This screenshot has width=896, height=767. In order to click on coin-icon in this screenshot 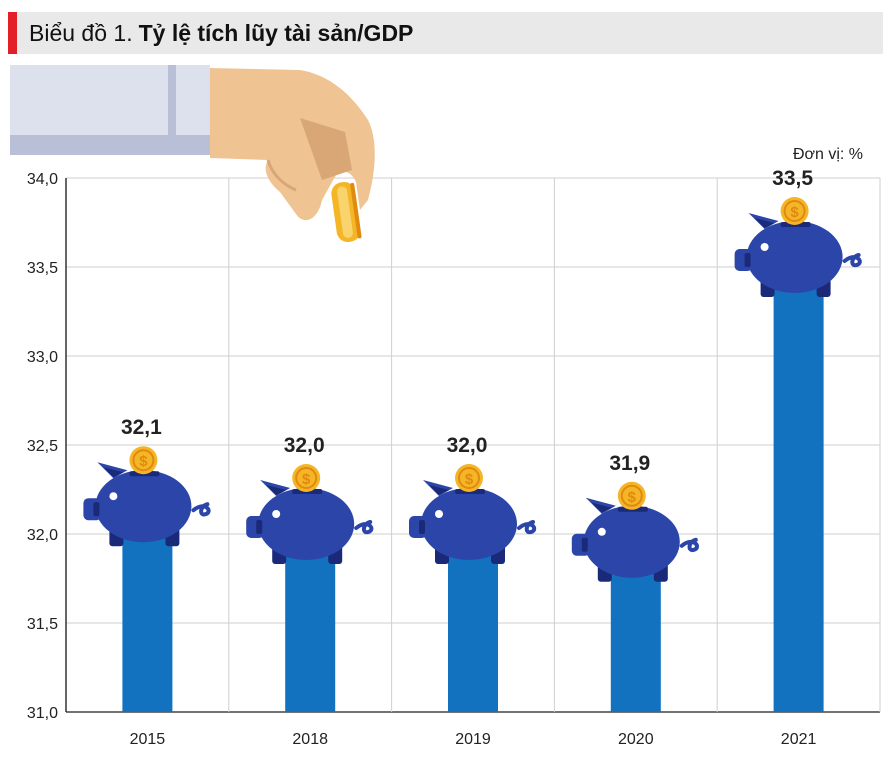, I will do `click(346, 212)`.